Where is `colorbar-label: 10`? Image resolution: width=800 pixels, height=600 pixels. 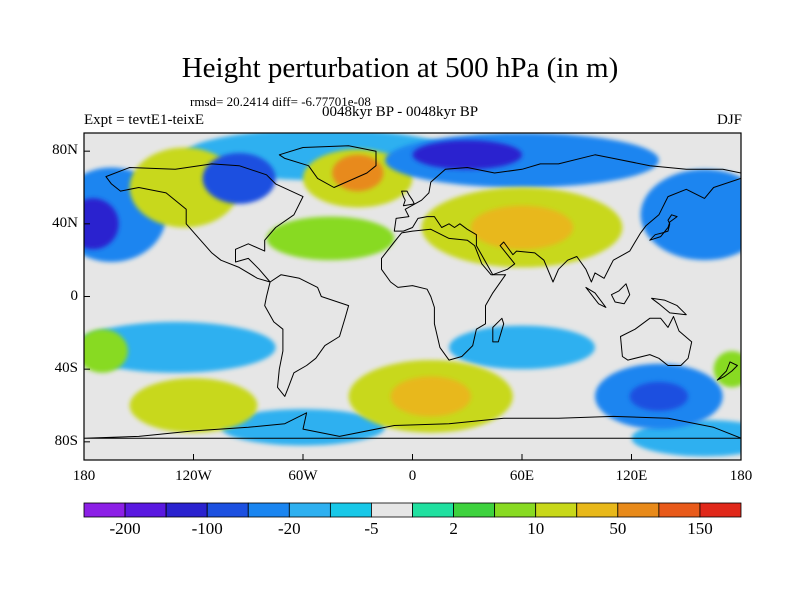
colorbar-label: 10 is located at coordinates (536, 528).